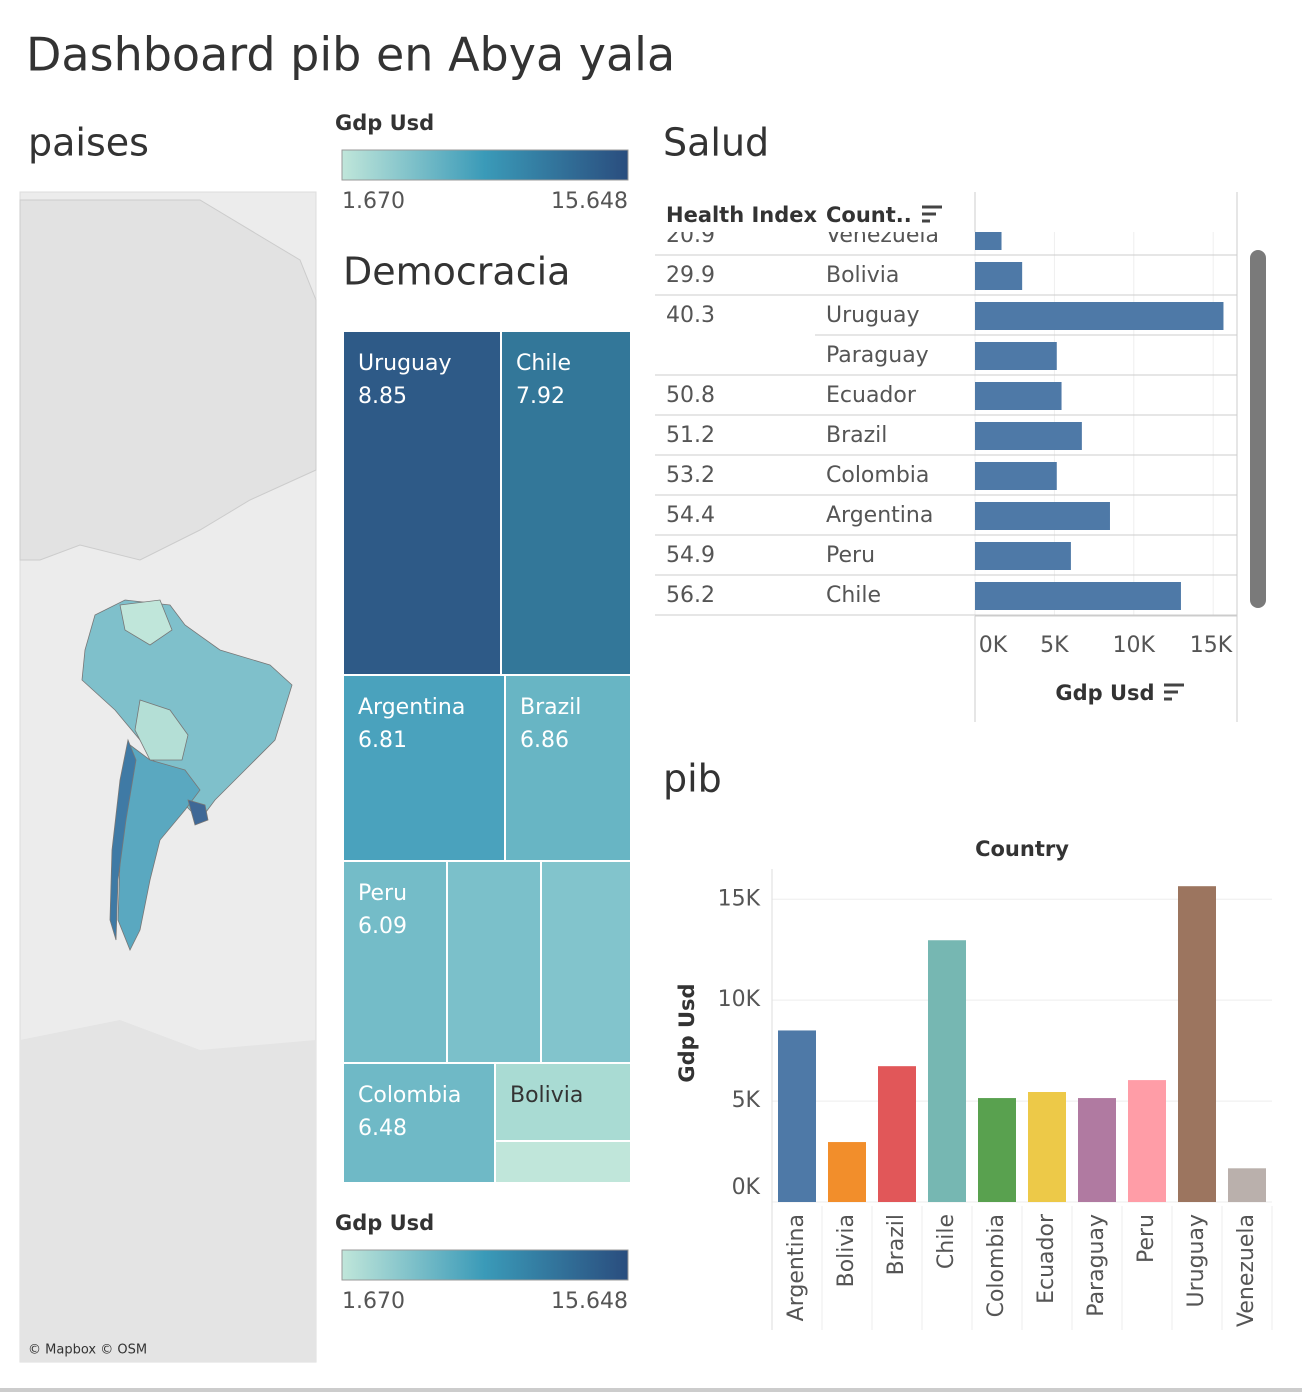 The height and width of the screenshot is (1396, 1302). I want to click on map-attribution: © Mapbox © OSM, so click(87, 1350).